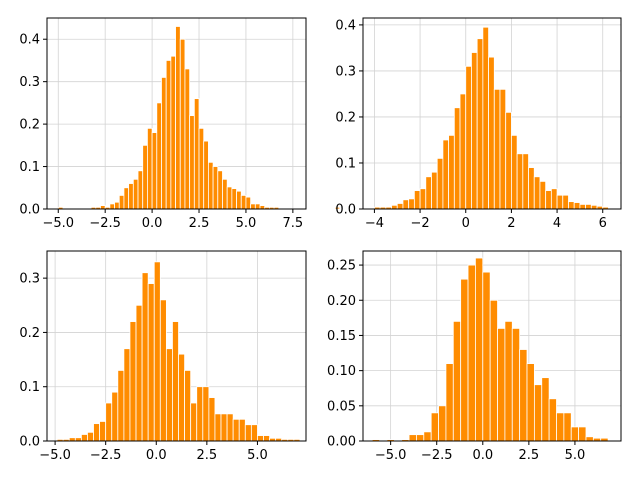 Image resolution: width=640 pixels, height=480 pixels. I want to click on x-tick-label: 6, so click(603, 223).